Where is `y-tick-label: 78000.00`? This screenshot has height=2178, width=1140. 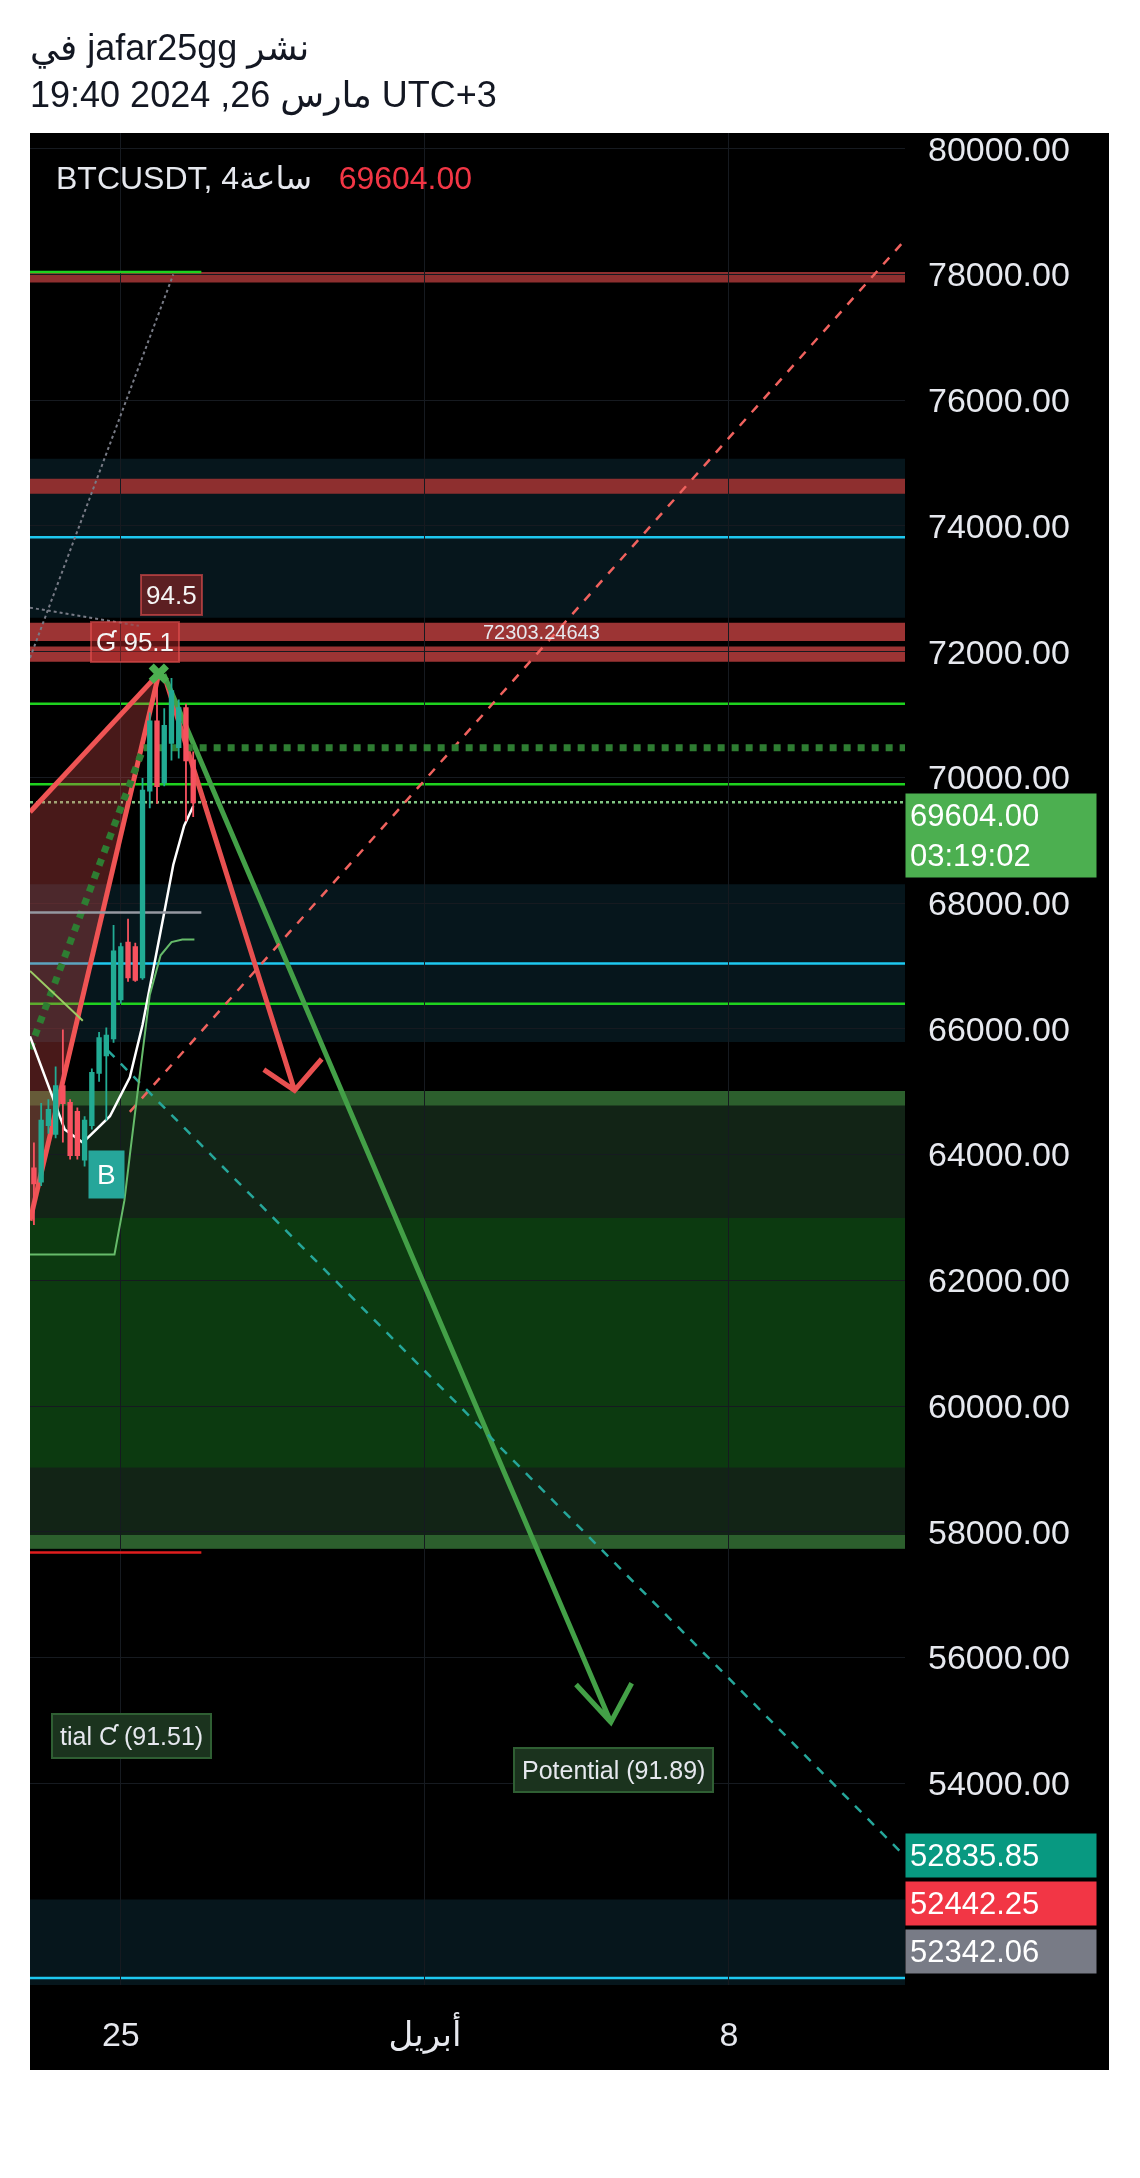 y-tick-label: 78000.00 is located at coordinates (999, 274).